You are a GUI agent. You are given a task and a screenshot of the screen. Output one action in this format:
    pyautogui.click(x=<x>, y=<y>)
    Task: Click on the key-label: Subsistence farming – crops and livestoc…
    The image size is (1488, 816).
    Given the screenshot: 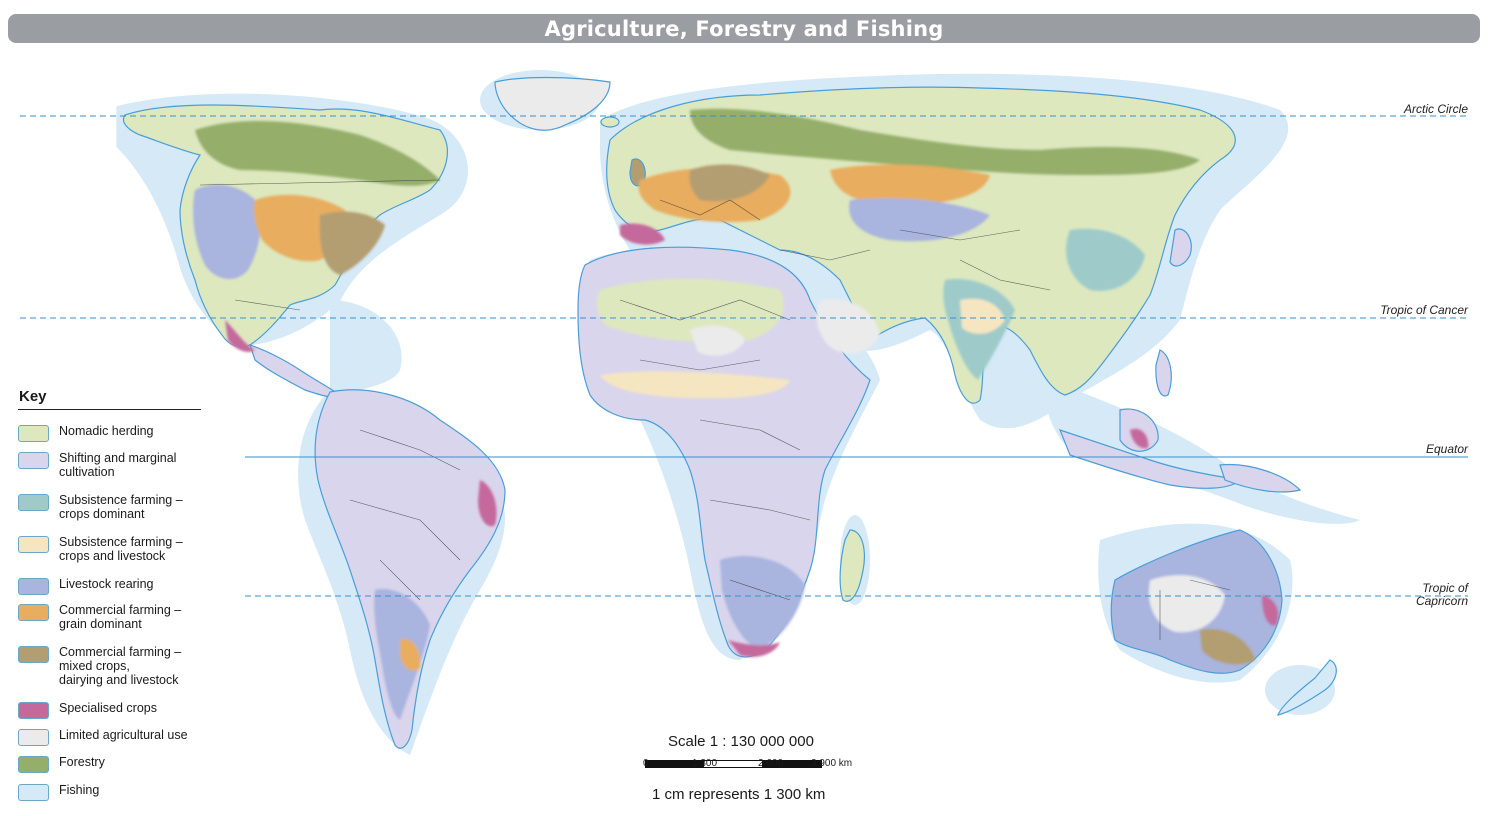 What is the action you would take?
    pyautogui.click(x=121, y=549)
    